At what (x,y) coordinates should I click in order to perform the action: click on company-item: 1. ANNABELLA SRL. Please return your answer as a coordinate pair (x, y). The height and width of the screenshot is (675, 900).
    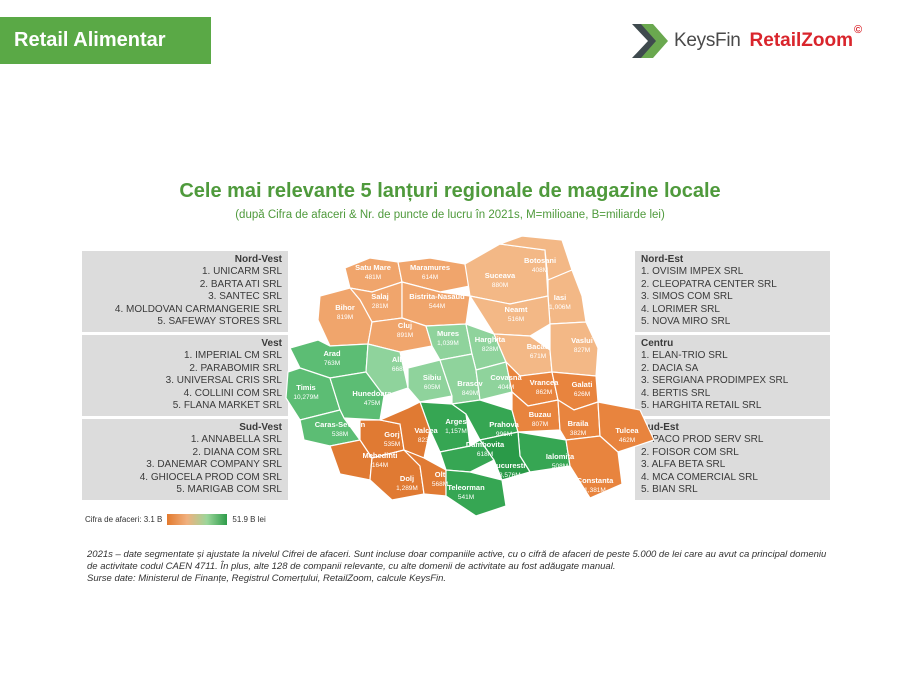
    Looking at the image, I should click on (236, 440).